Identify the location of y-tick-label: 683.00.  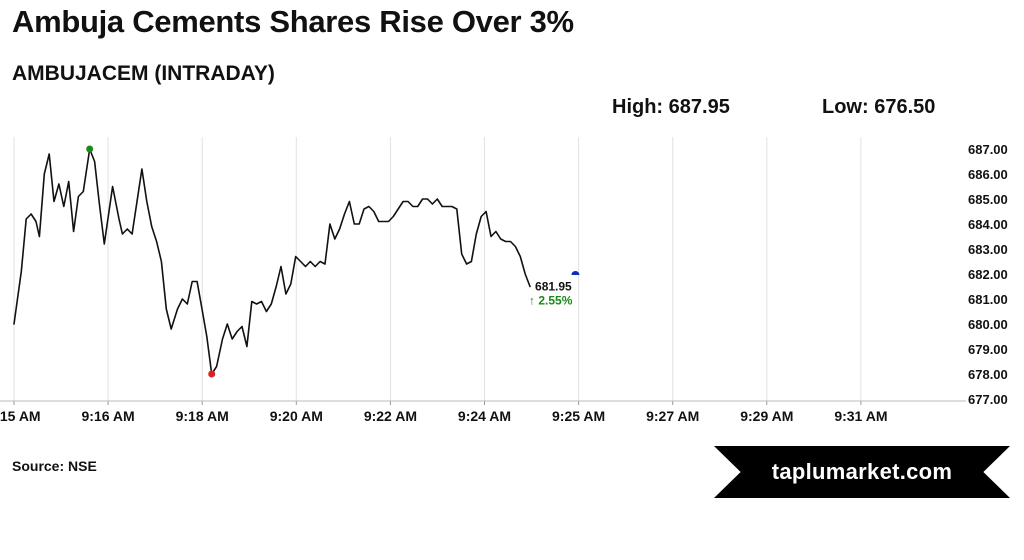
(988, 249).